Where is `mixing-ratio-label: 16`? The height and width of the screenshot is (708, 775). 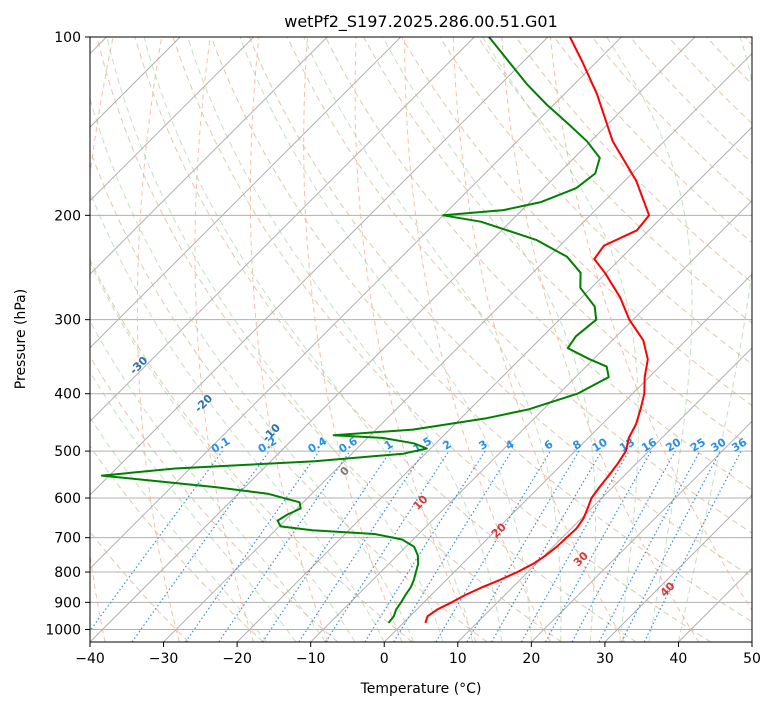 mixing-ratio-label: 16 is located at coordinates (649, 444).